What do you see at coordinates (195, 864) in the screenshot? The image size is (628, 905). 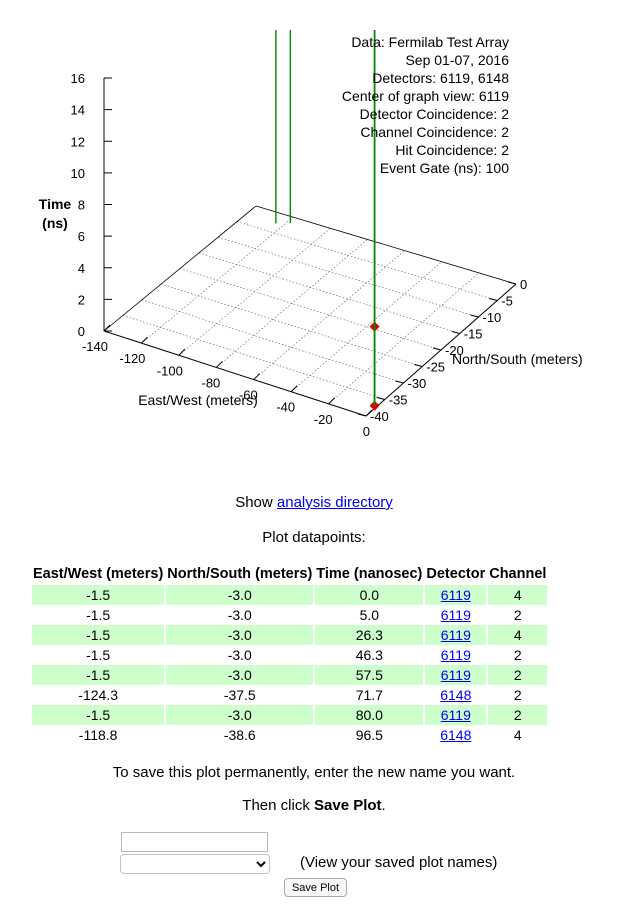 I see `saved-plots-select` at bounding box center [195, 864].